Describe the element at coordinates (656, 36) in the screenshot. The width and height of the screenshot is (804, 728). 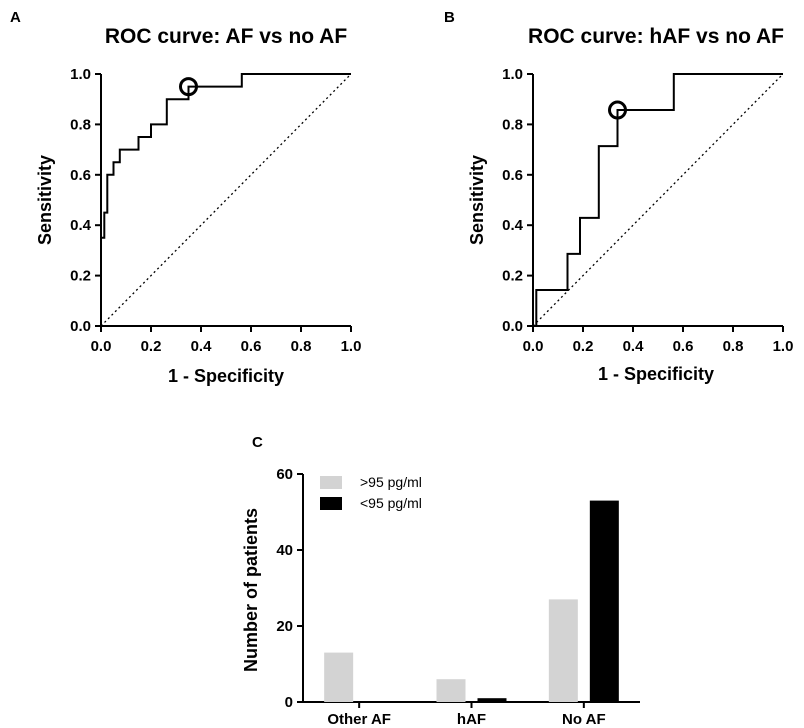
I see `panel-b-title: ROC curve: hAF vs no AF` at that location.